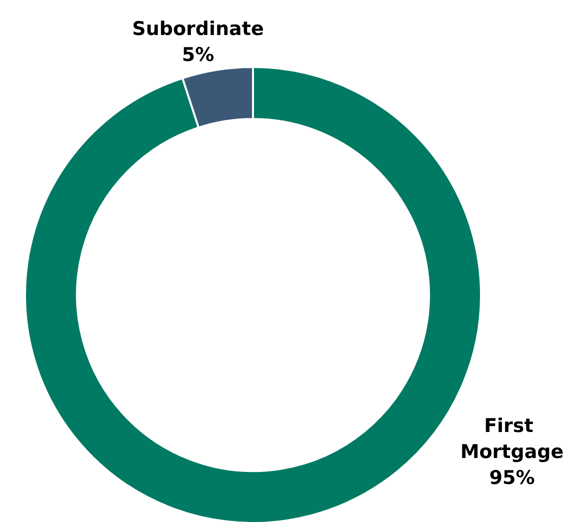 This screenshot has height=522, width=568. I want to click on slice-label: Subordinate, so click(198, 29).